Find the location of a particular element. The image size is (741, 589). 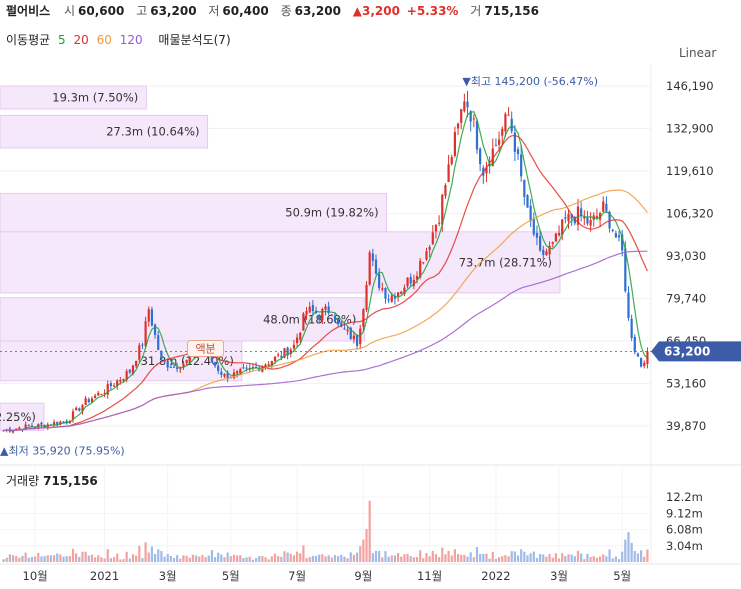

scale-toggle-button: Linear is located at coordinates (698, 53).